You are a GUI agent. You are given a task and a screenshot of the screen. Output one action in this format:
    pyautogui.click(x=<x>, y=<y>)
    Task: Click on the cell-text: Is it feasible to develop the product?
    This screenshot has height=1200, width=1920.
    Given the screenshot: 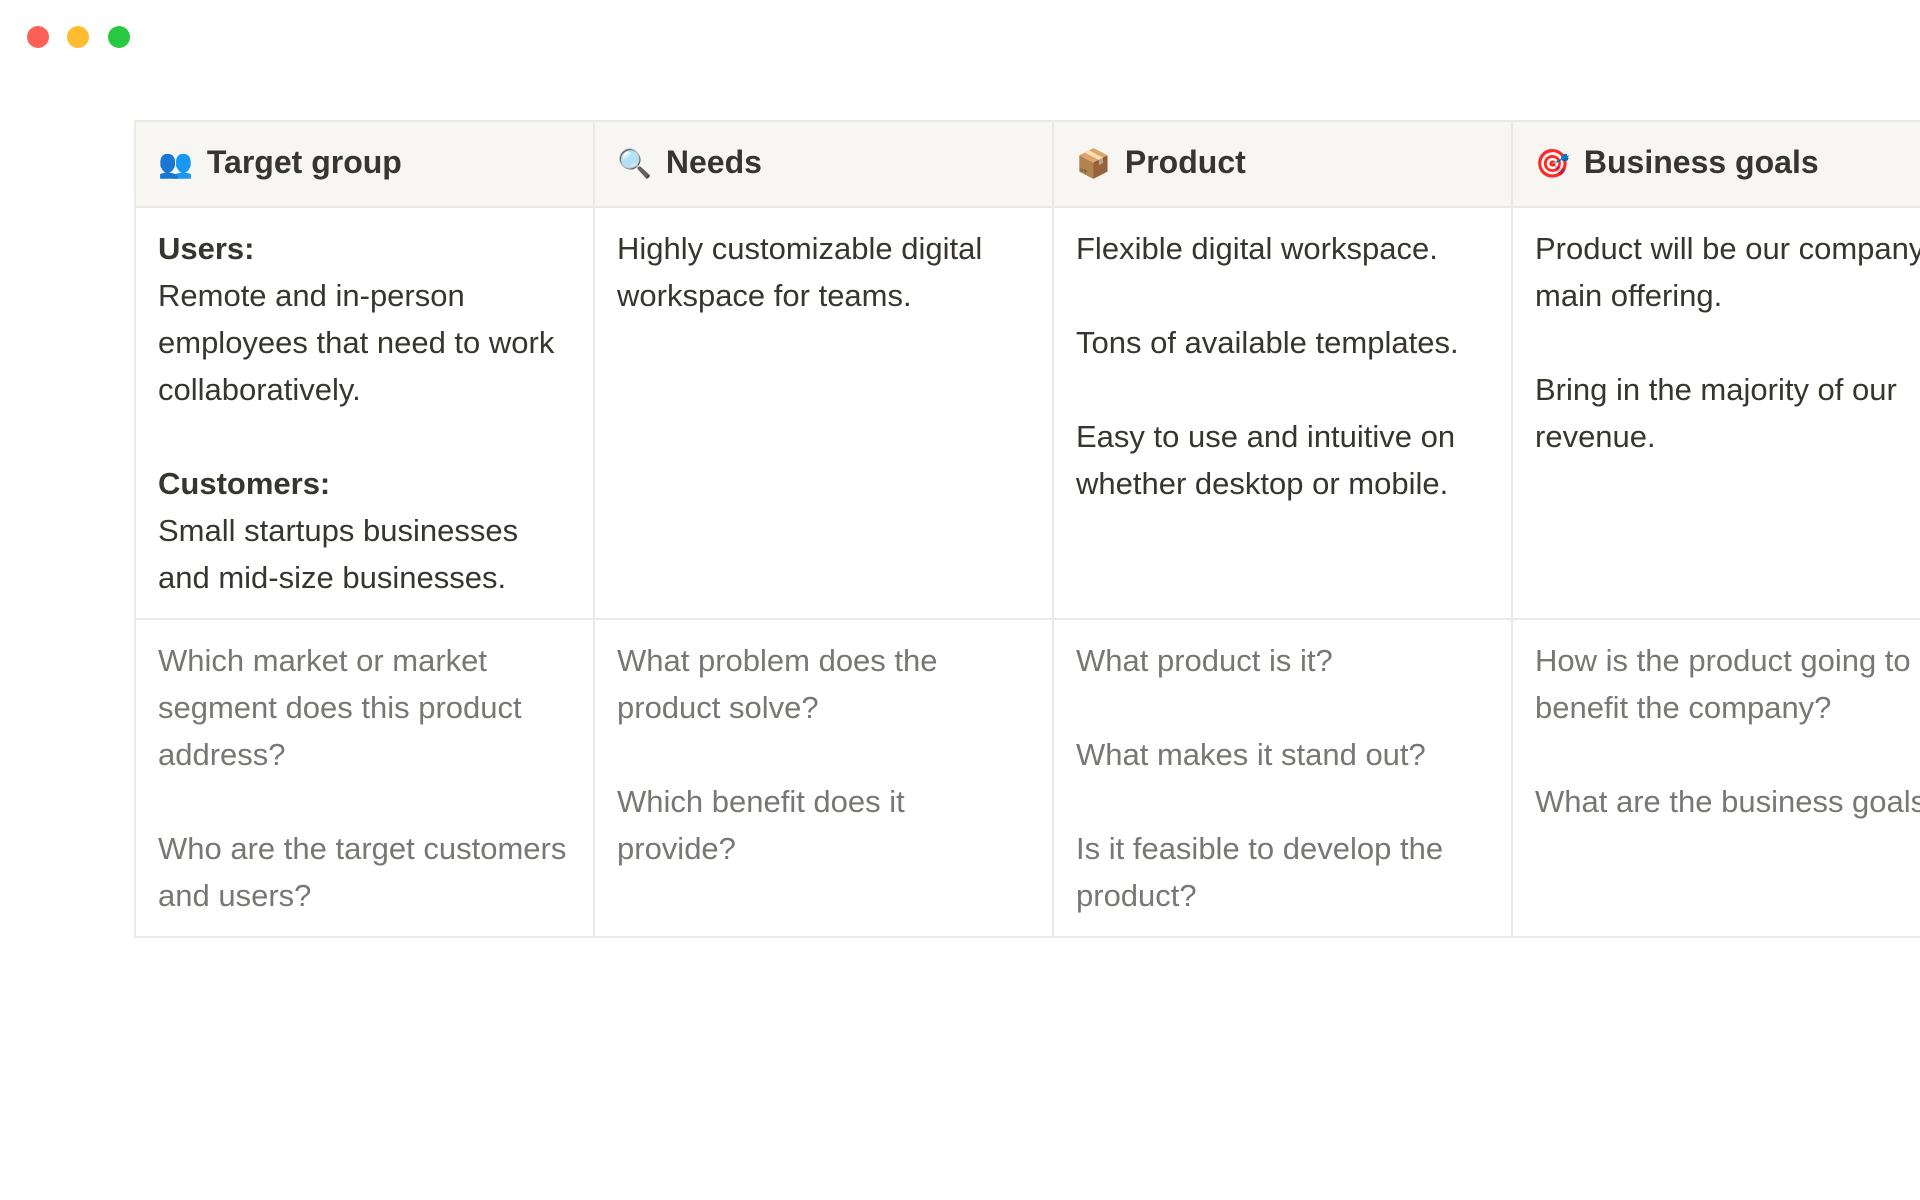 What is the action you would take?
    pyautogui.click(x=1260, y=872)
    